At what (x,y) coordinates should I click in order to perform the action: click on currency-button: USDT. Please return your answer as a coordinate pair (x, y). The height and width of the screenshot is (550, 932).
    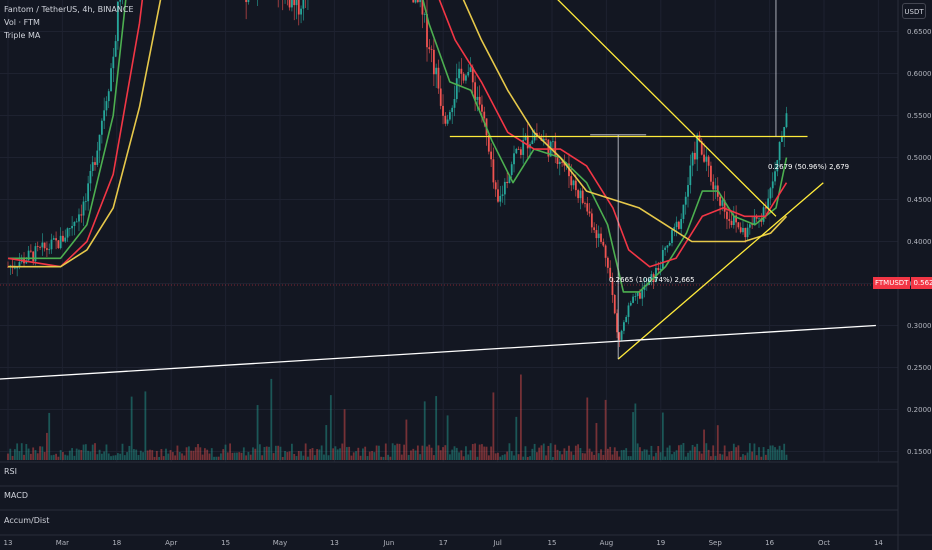
    Looking at the image, I should click on (914, 11).